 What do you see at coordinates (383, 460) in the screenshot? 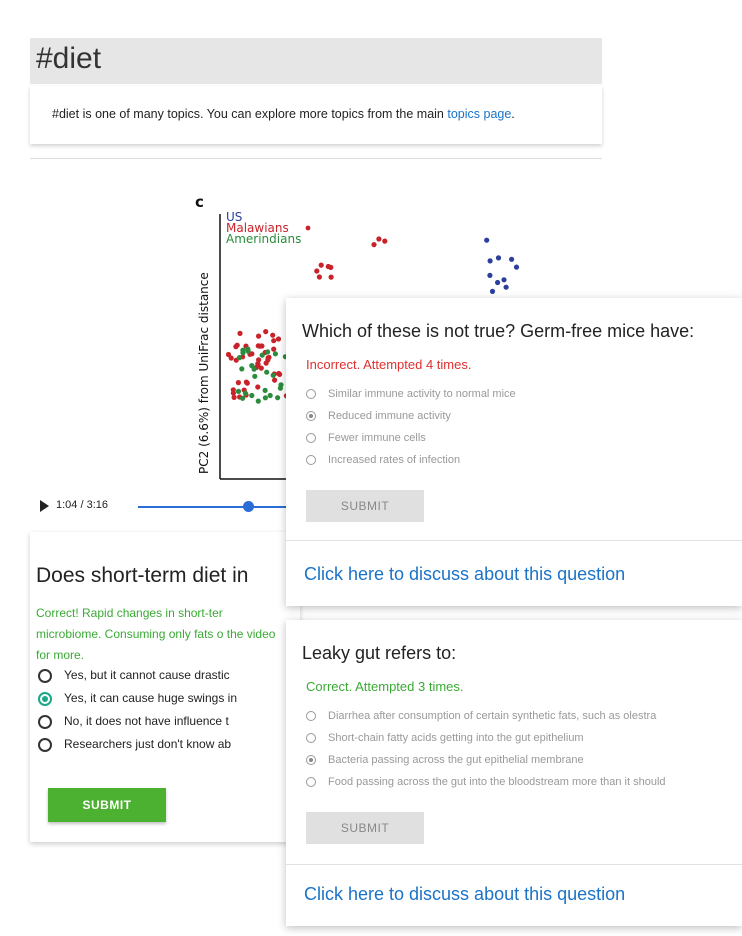
I see `answer-option: Increased rates of infection` at bounding box center [383, 460].